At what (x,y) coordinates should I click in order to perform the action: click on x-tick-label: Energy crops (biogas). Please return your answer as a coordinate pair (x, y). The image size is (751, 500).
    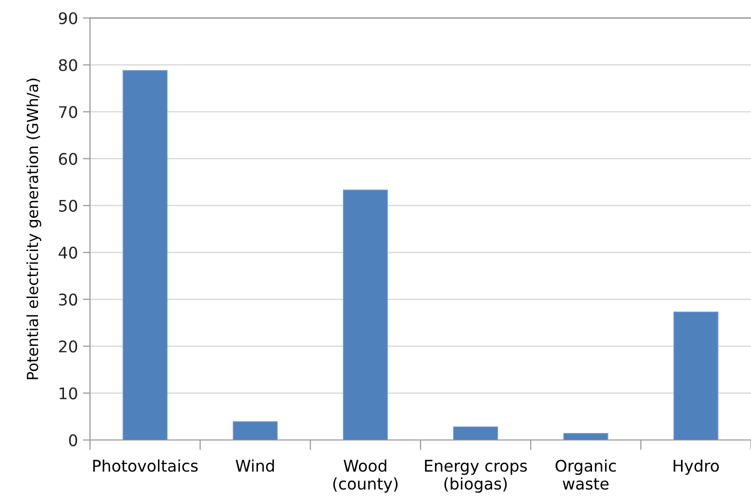
    Looking at the image, I should click on (476, 476).